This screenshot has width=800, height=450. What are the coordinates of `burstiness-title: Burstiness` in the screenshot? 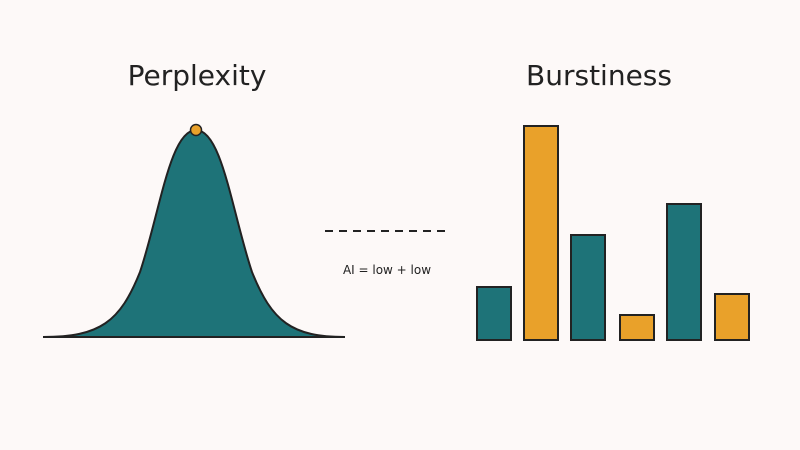 It's located at (599, 75).